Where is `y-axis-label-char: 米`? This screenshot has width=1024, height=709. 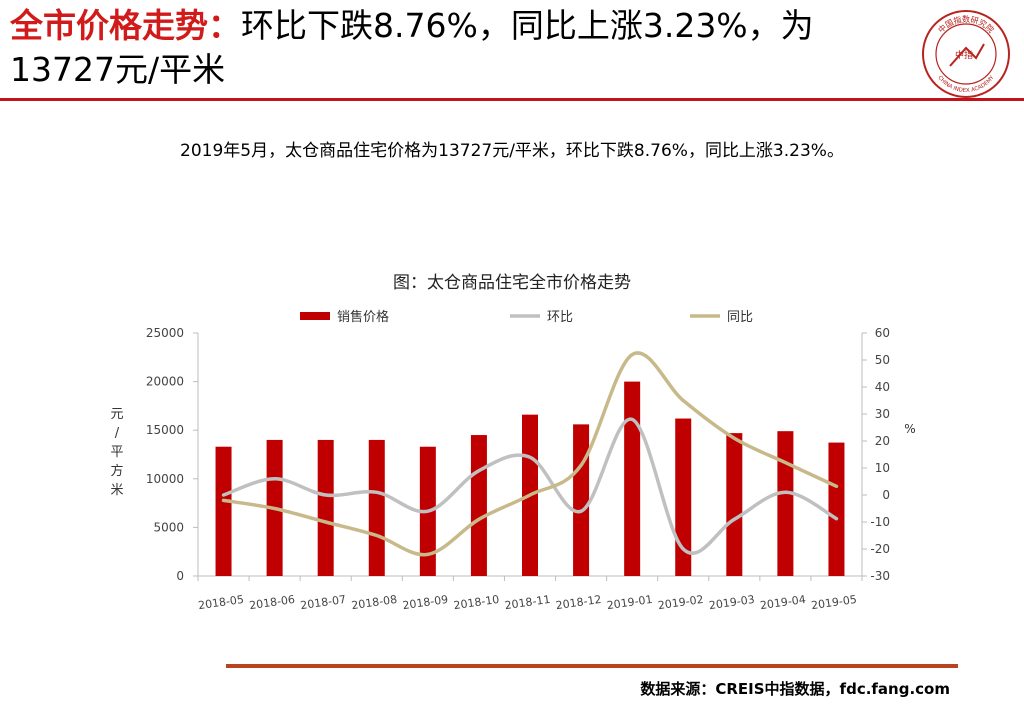 y-axis-label-char: 米 is located at coordinates (116, 490).